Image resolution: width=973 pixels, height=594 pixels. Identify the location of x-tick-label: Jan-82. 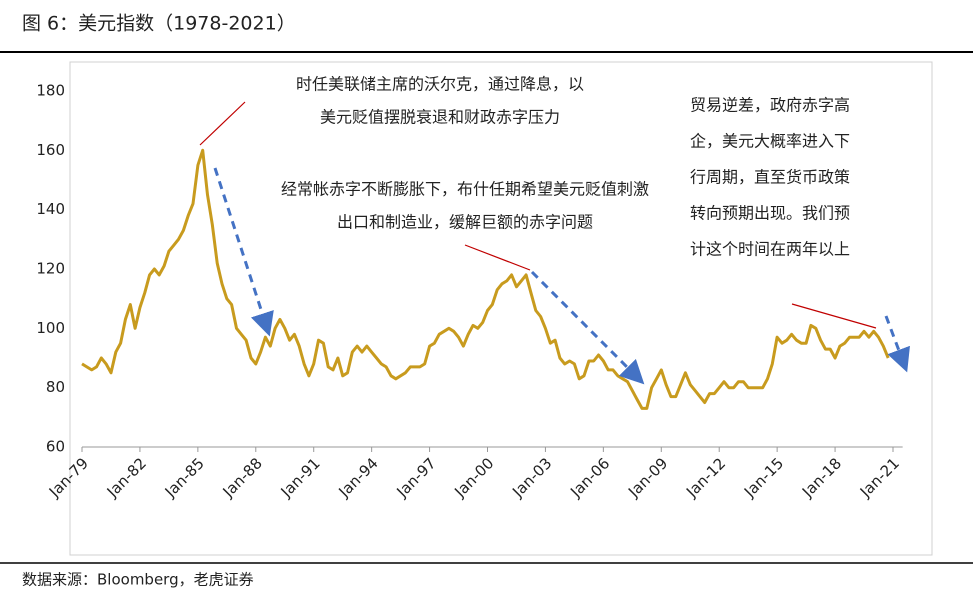
(126, 477).